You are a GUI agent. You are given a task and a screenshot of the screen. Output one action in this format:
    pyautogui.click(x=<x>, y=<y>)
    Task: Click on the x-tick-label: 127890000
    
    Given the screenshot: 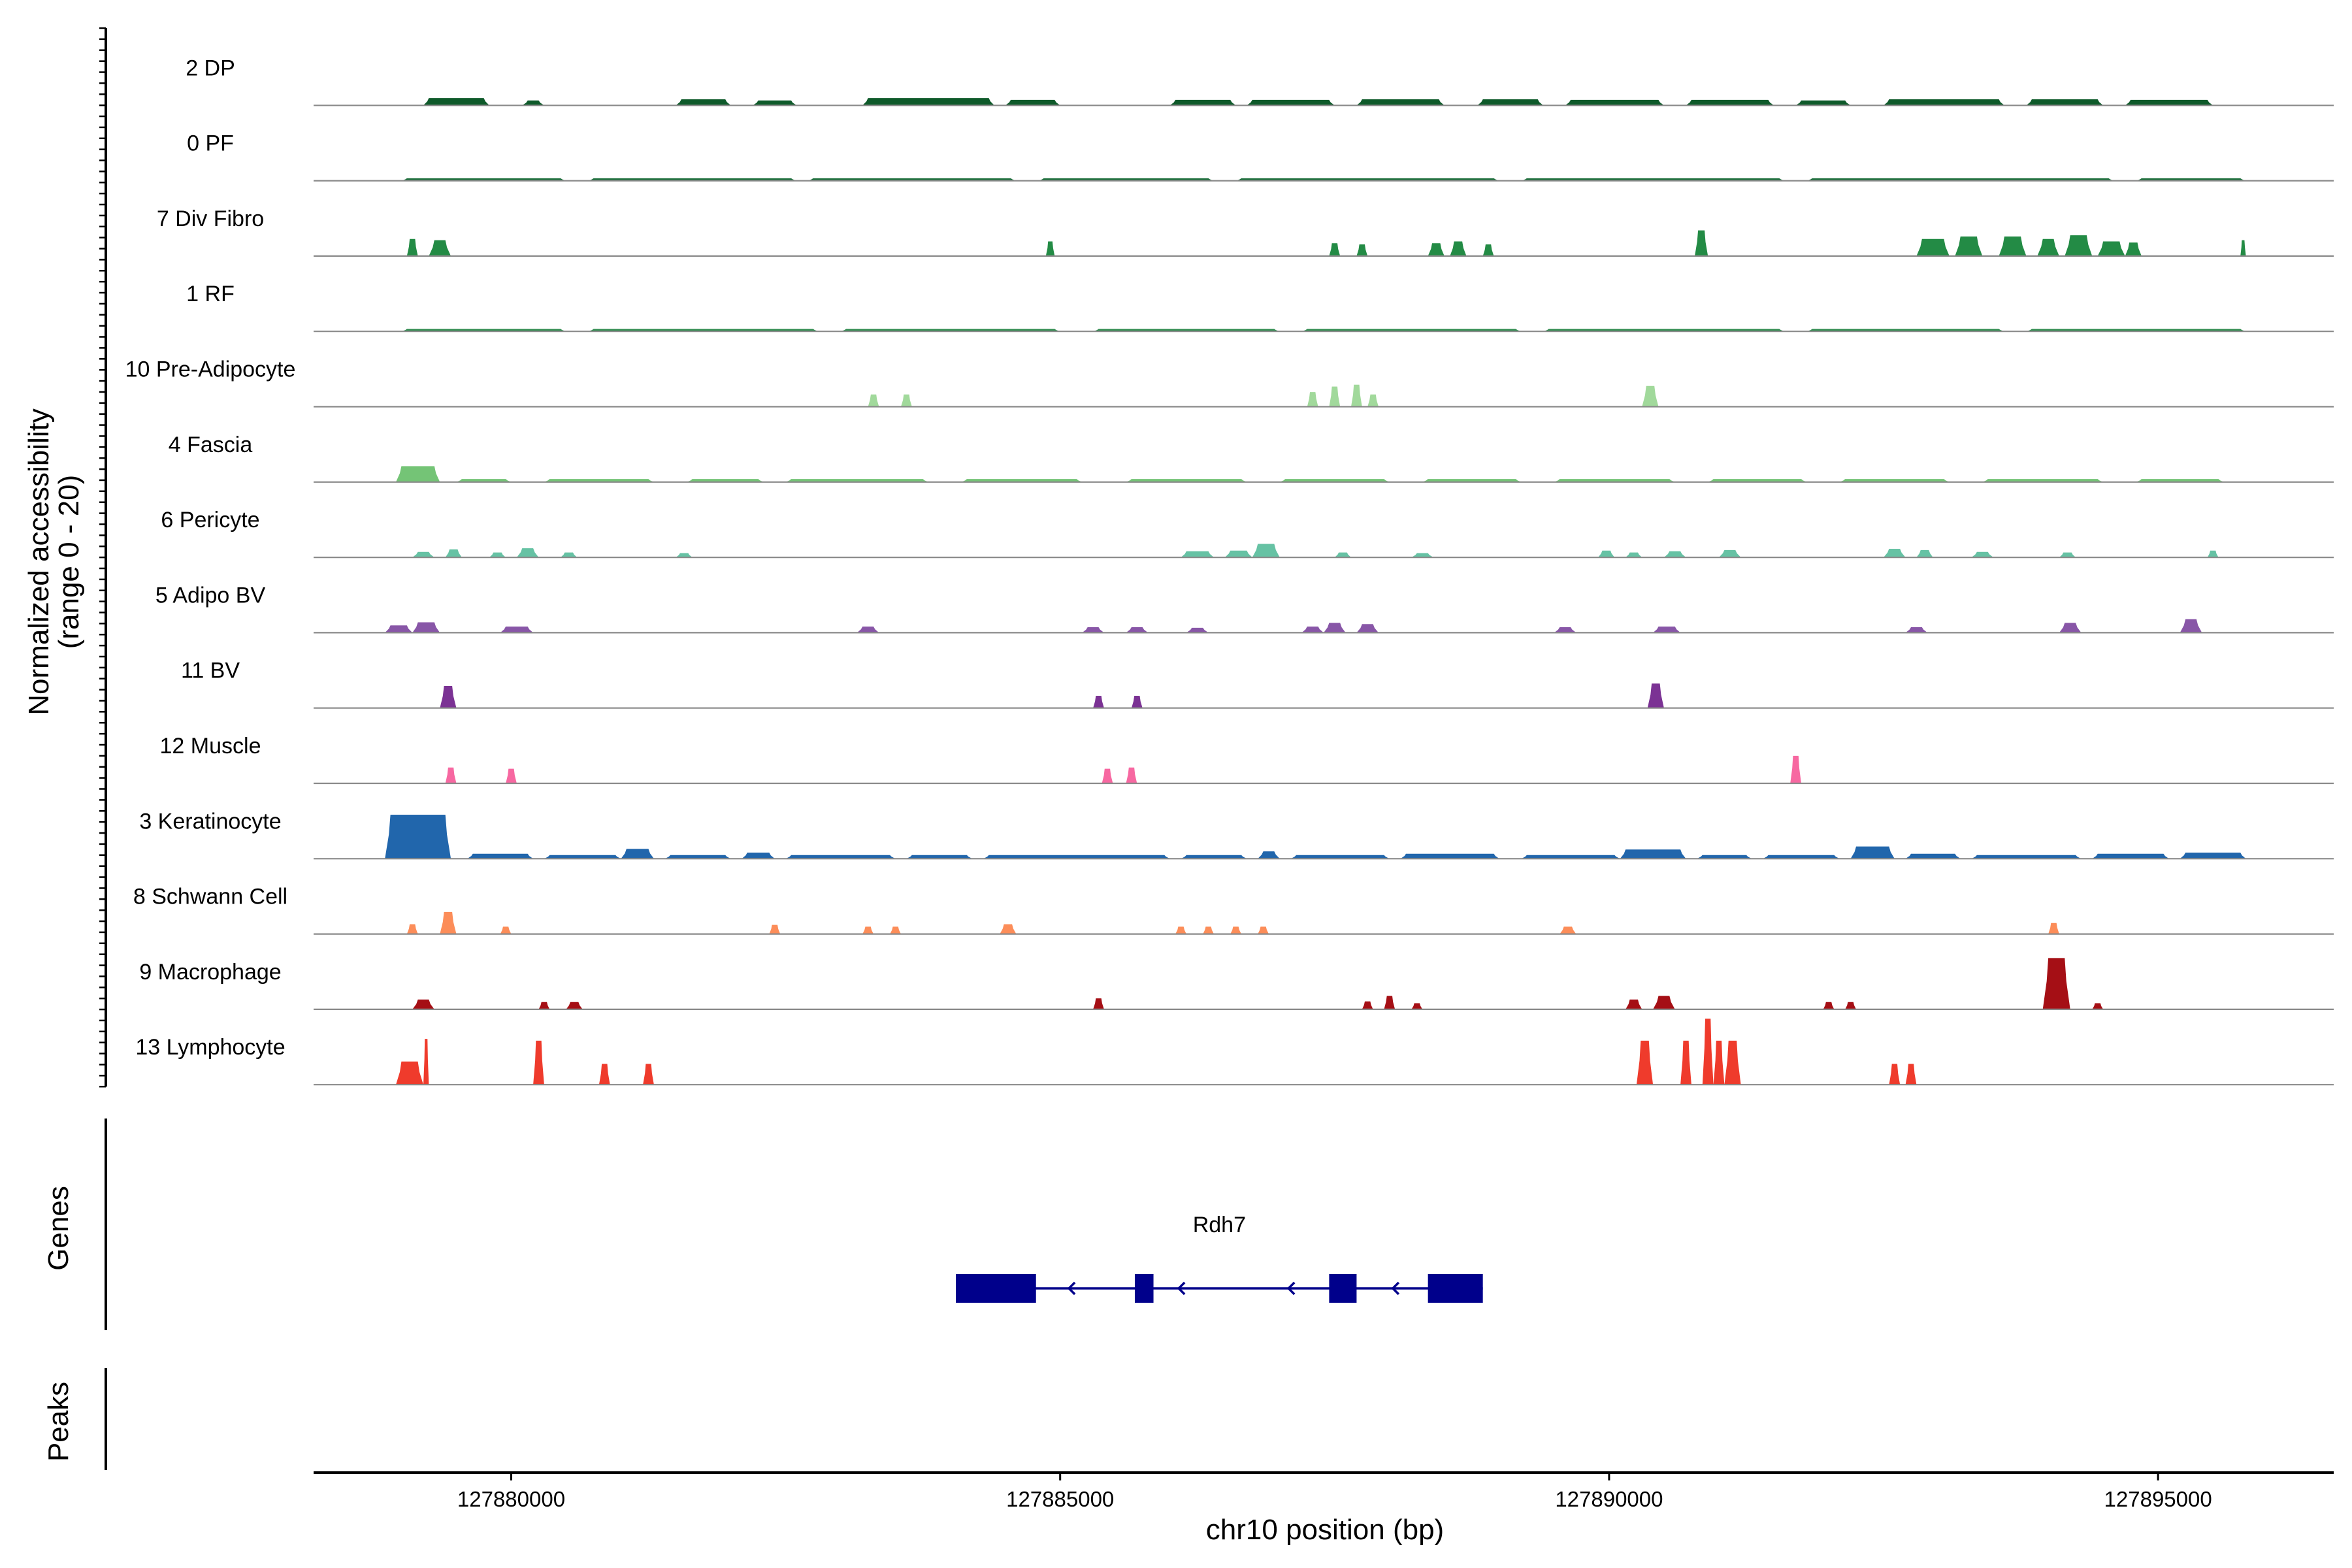 What is the action you would take?
    pyautogui.click(x=1609, y=1499)
    